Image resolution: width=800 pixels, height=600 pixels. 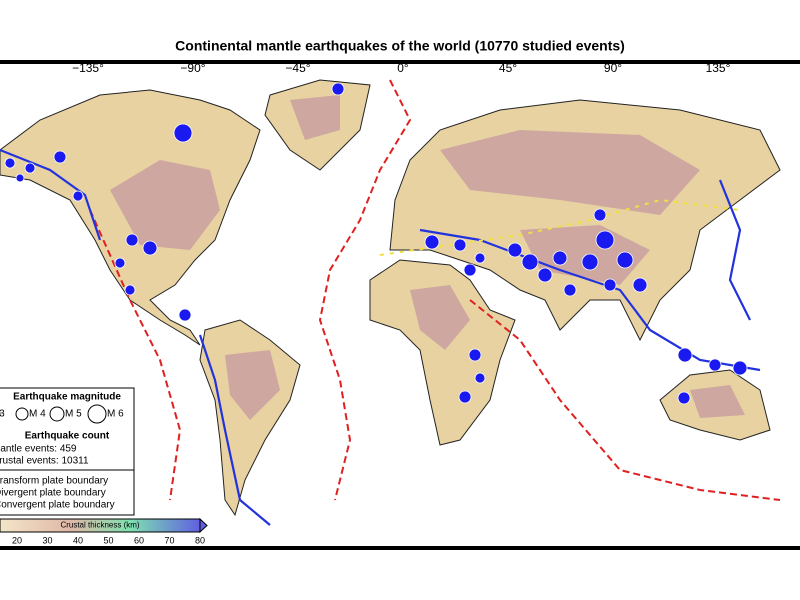 I want to click on legend-title: Earthquake magnitude, so click(x=67, y=397).